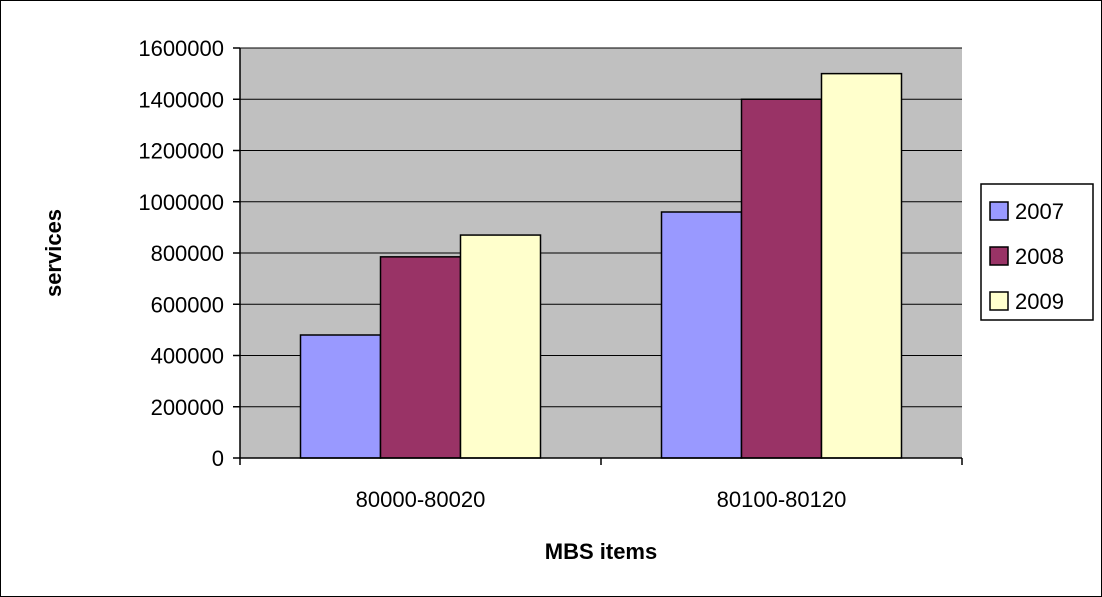 This screenshot has width=1102, height=597. Describe the element at coordinates (421, 499) in the screenshot. I see `x-tick-label: 80000-80020` at that location.